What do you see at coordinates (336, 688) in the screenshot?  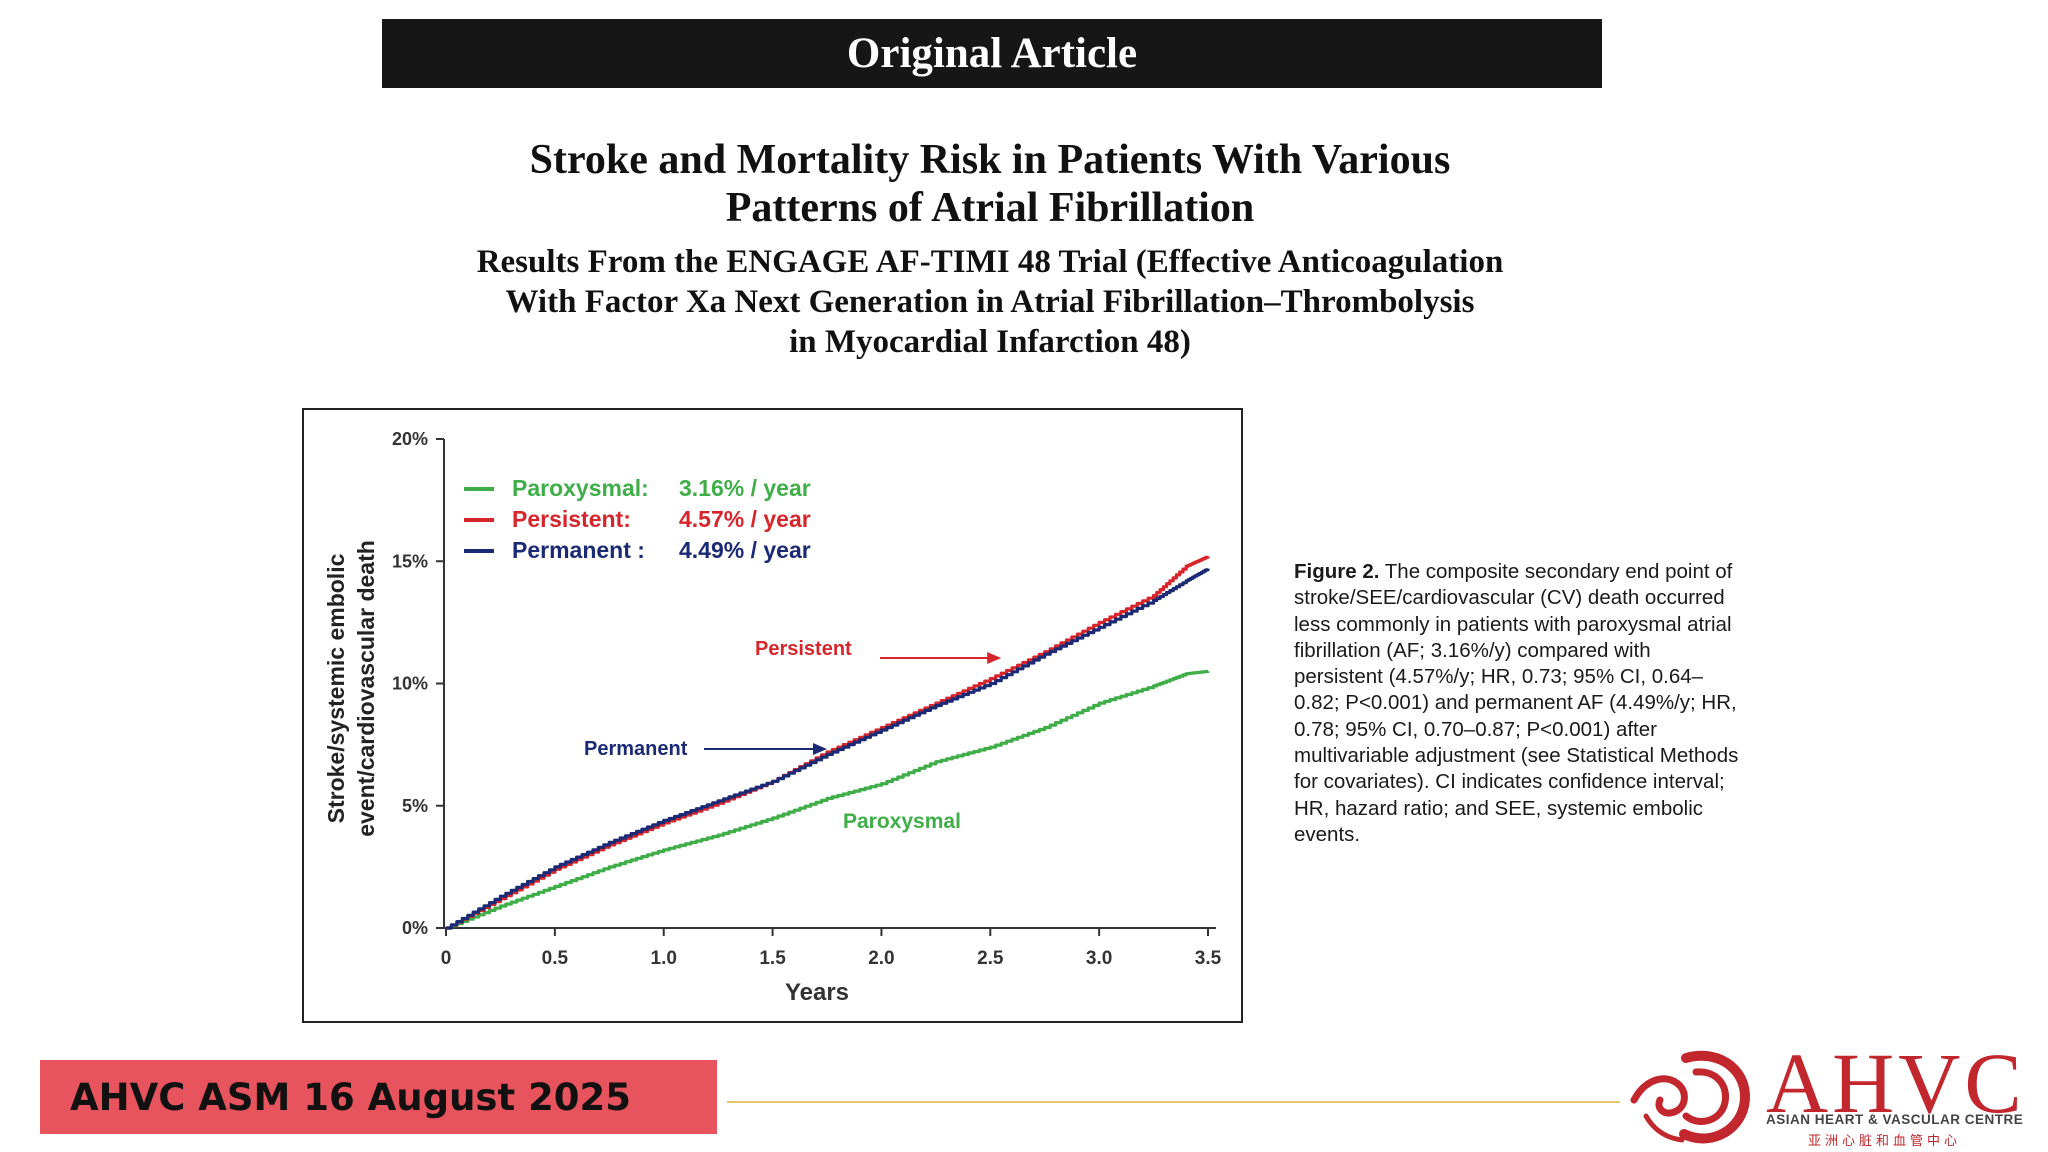 I see `y-axis-label-line1: Stroke/systemic embolic` at bounding box center [336, 688].